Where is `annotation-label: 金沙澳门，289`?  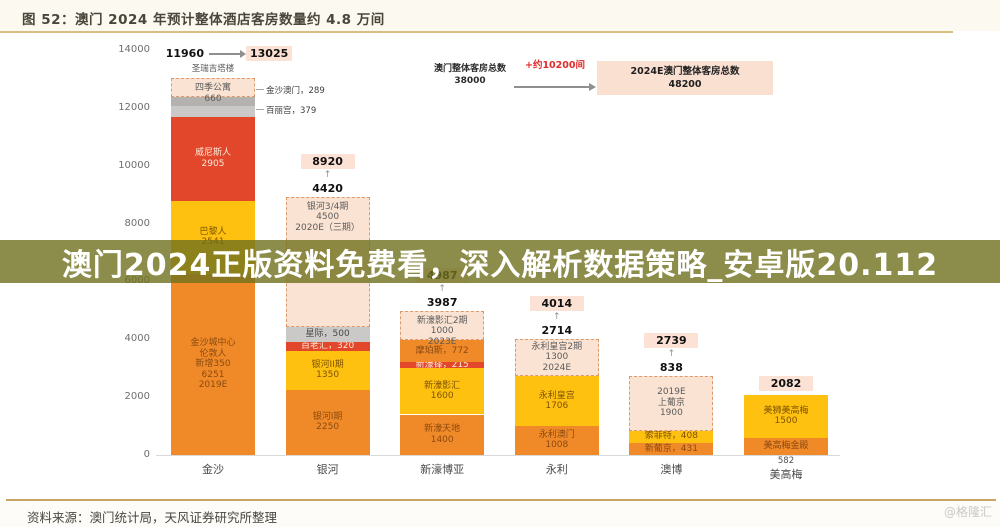
annotation-label: 金沙澳门，289 is located at coordinates (295, 91).